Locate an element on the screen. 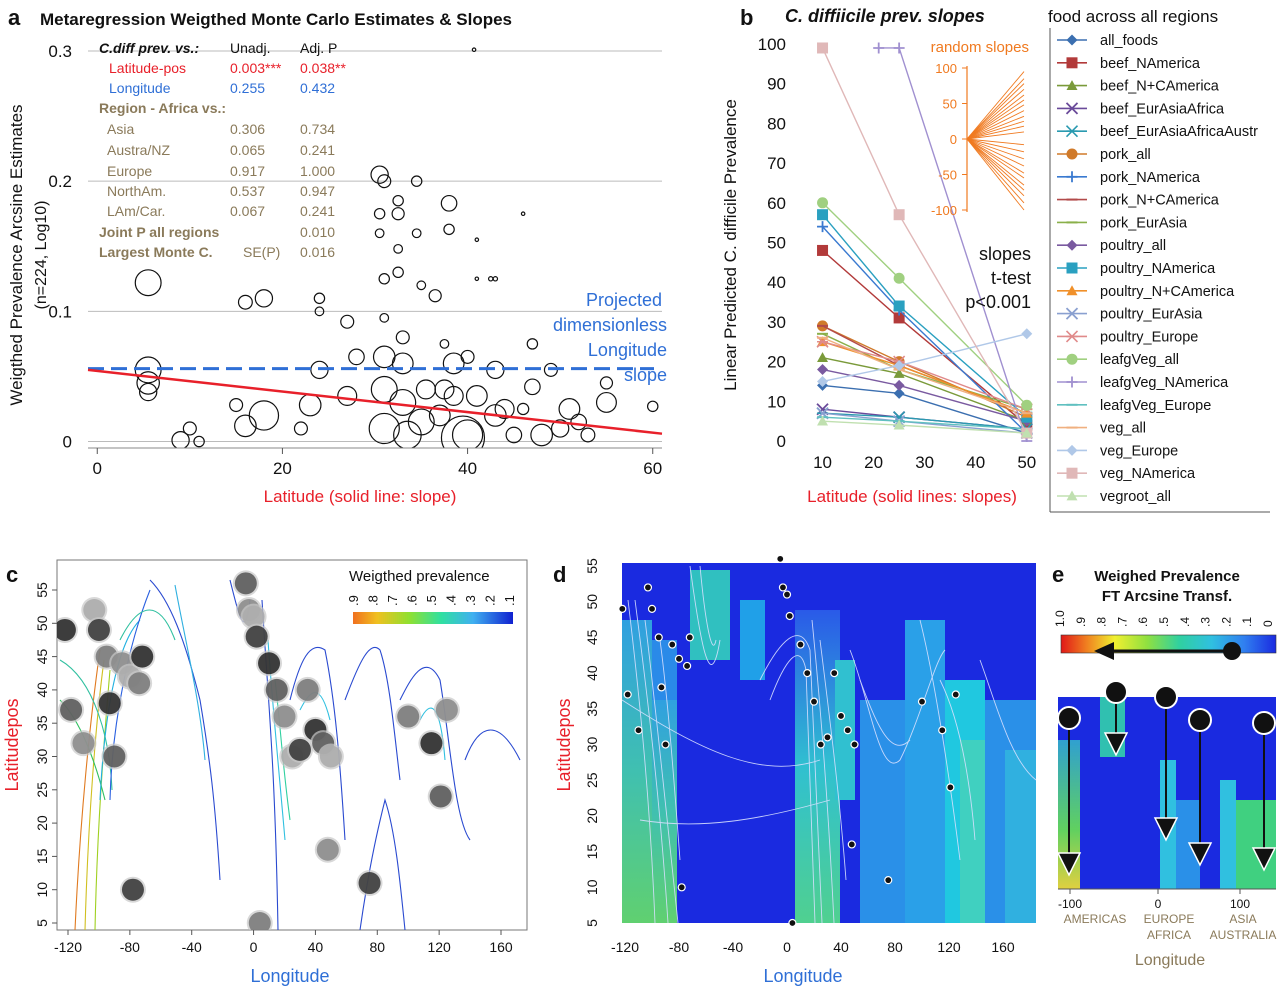 The height and width of the screenshot is (990, 1280). y-tick-label: 20 is located at coordinates (42, 823).